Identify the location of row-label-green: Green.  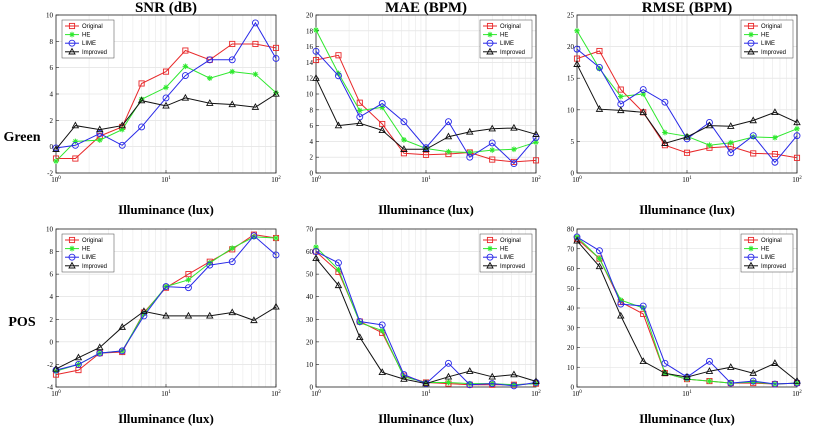
(21, 137).